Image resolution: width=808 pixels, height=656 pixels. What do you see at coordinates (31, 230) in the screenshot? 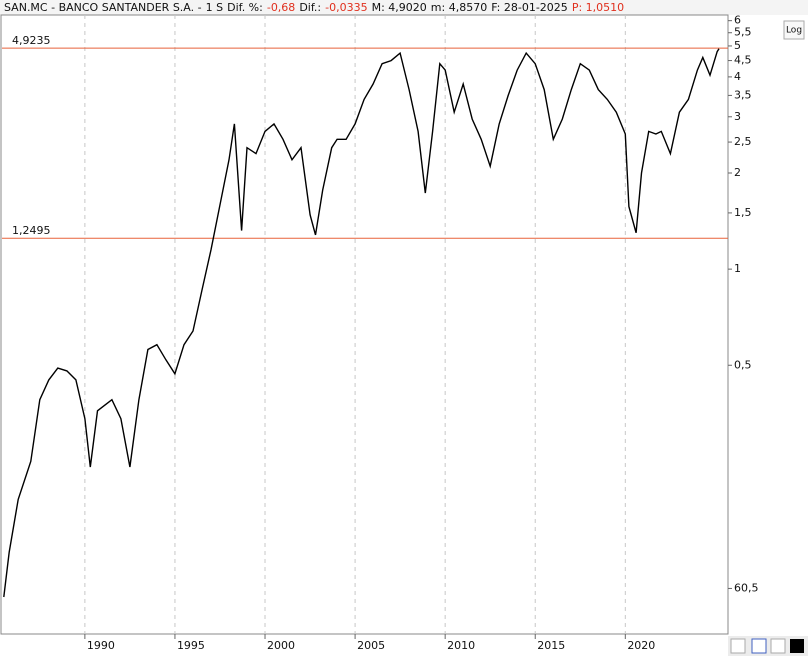
I see `level-label: 1,2495` at bounding box center [31, 230].